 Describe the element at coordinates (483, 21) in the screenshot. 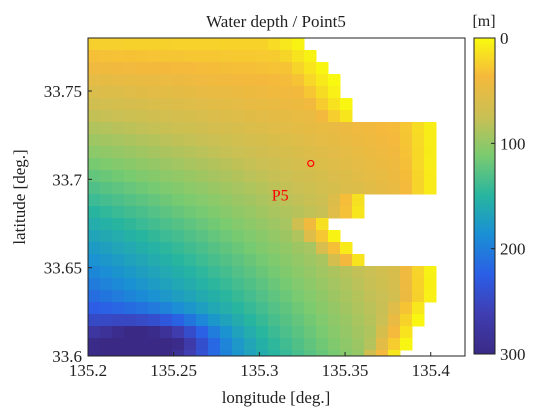

I see `colorbar-unit: [m]` at that location.